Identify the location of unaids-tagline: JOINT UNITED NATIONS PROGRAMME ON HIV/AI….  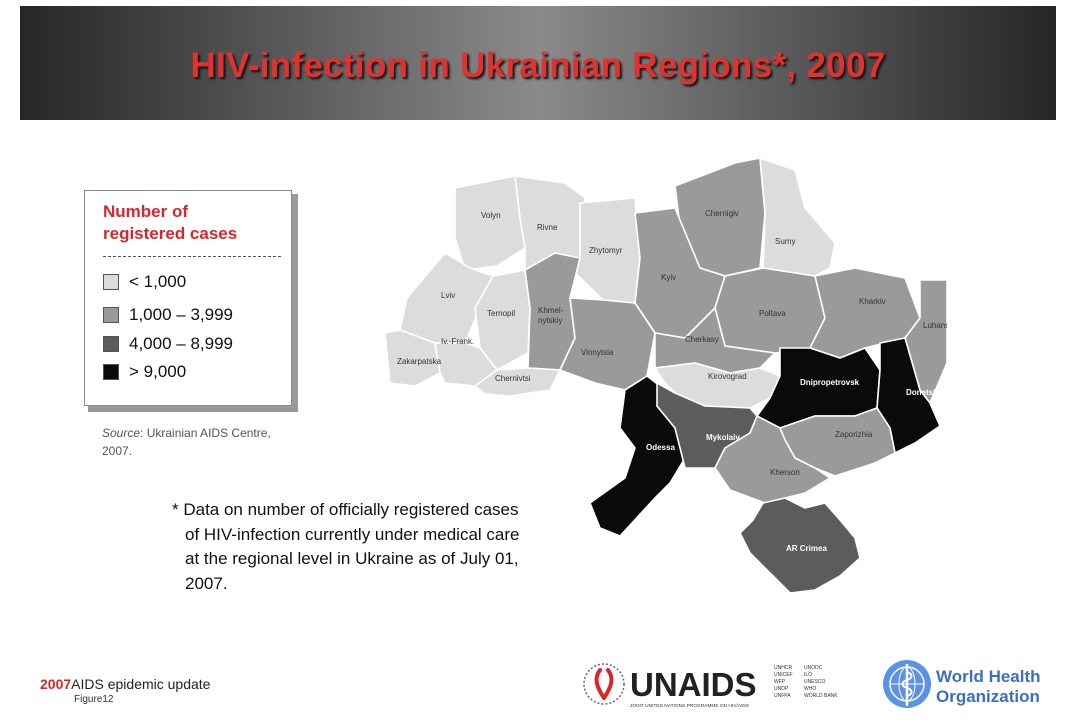
(689, 706).